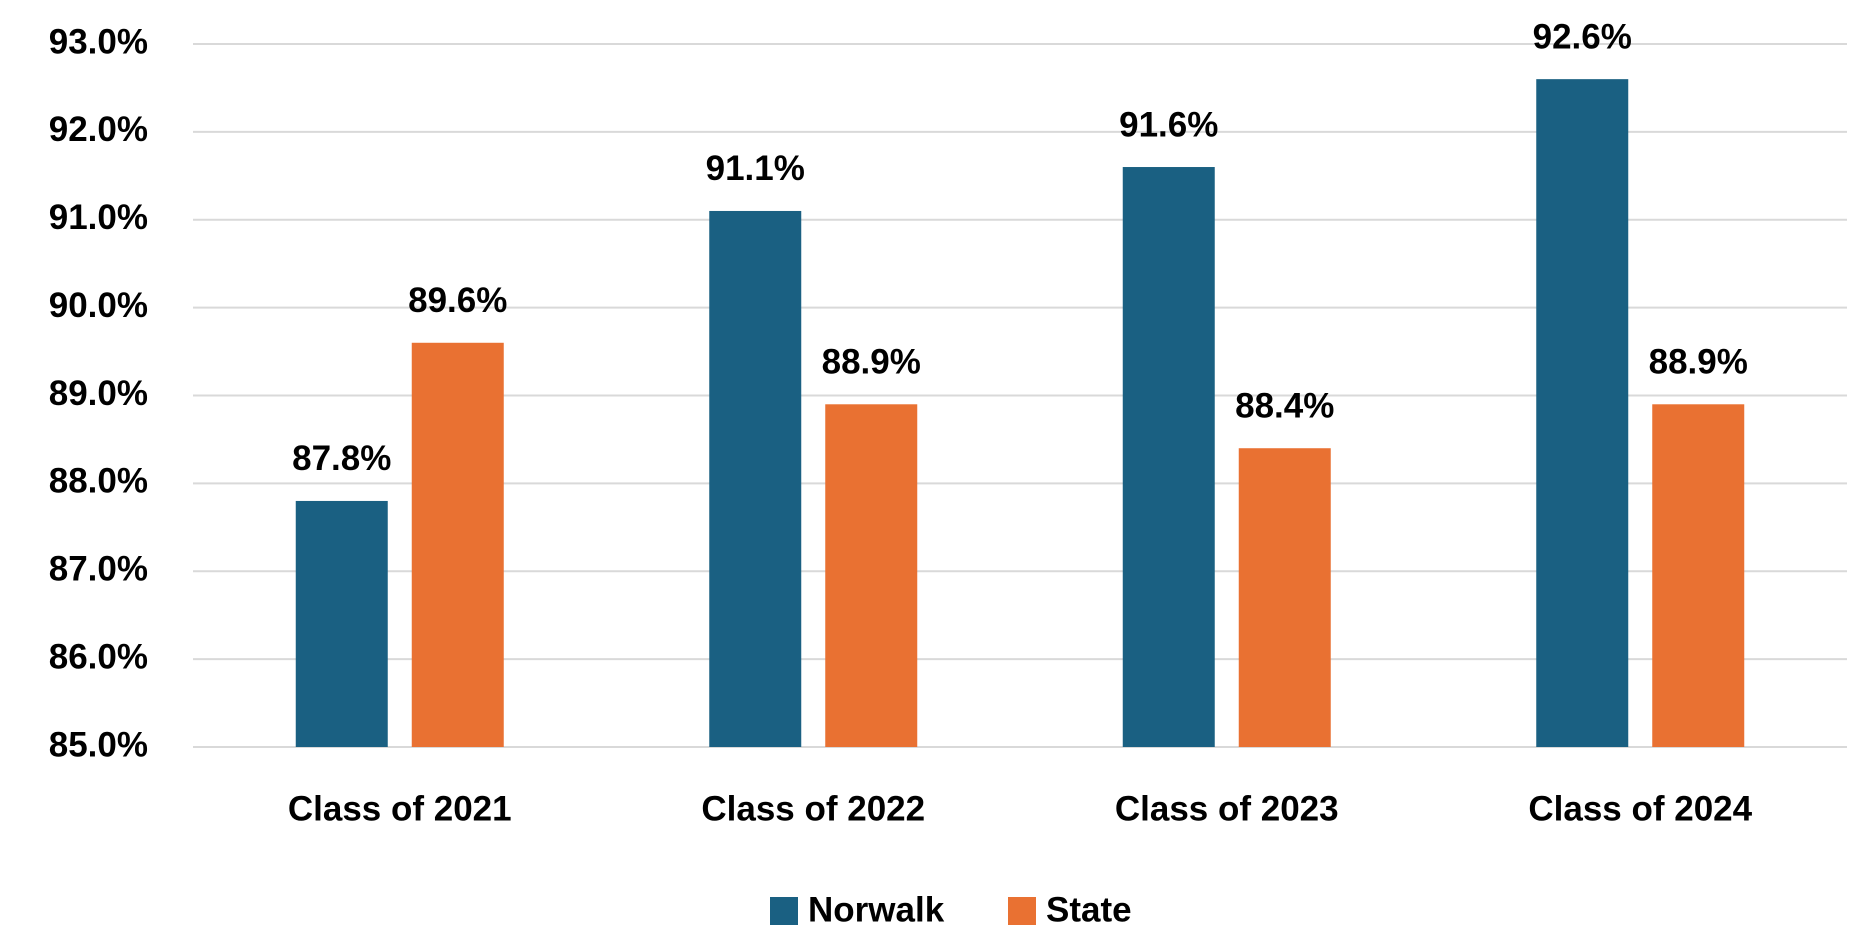 The image size is (1856, 933). Describe the element at coordinates (341, 458) in the screenshot. I see `data-label: 87.8%` at that location.